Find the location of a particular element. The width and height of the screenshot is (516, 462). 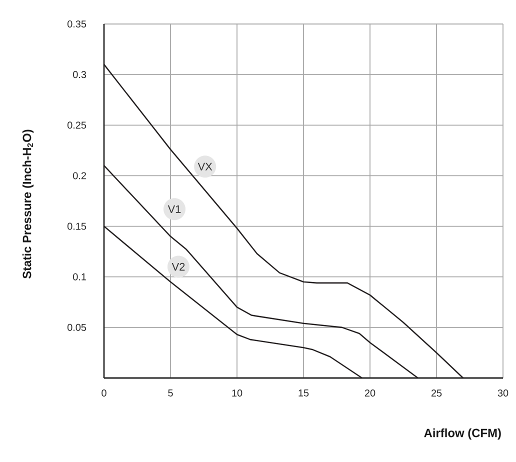

y-tick-label: 0.15 is located at coordinates (76, 226).